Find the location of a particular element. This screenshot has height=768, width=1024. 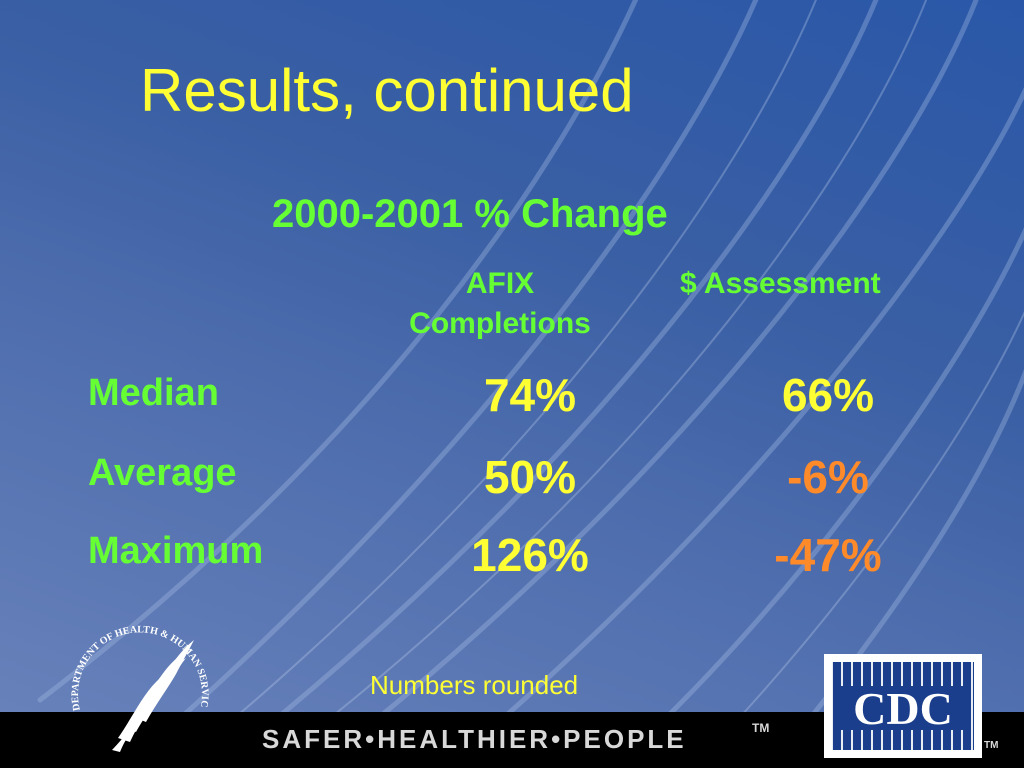

row-label-average: Average is located at coordinates (162, 473).